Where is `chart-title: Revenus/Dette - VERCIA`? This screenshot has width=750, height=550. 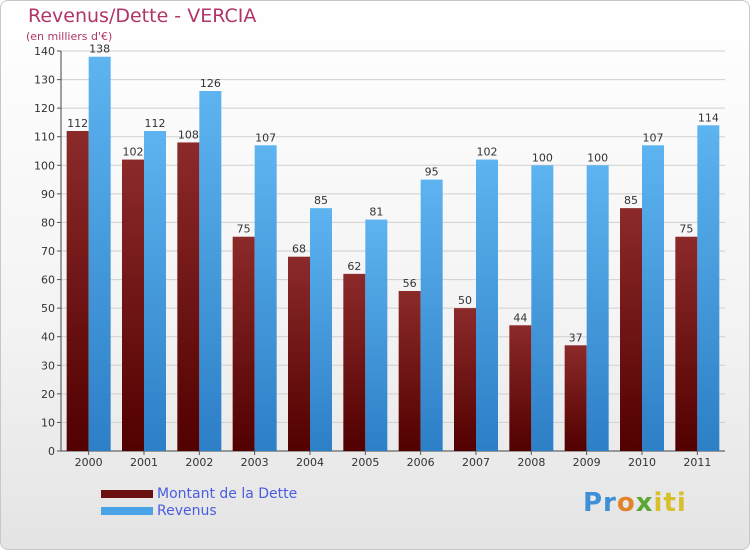
chart-title: Revenus/Dette - VERCIA is located at coordinates (142, 16).